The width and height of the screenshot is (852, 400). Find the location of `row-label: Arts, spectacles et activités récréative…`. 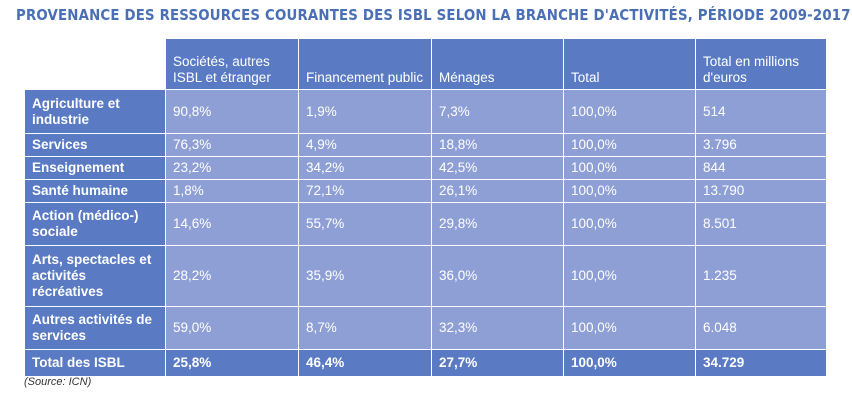

row-label: Arts, spectacles et activités récréative… is located at coordinates (95, 276).